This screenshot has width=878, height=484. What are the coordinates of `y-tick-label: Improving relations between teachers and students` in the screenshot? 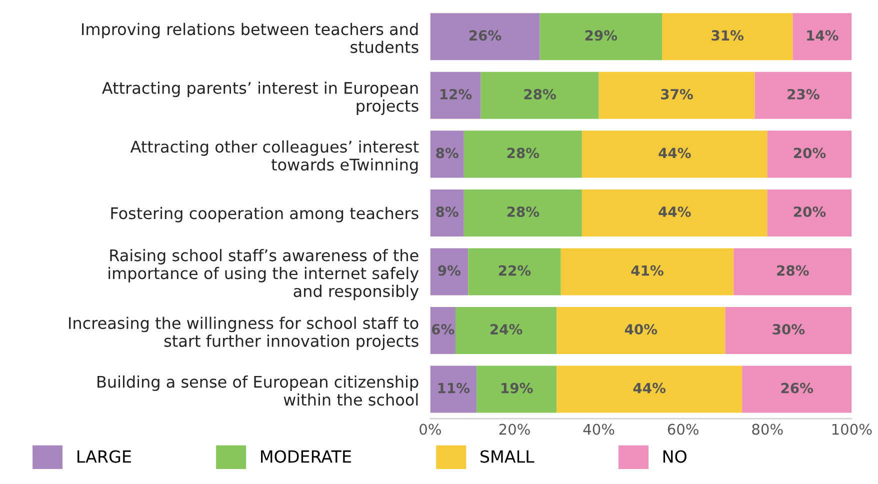 It's located at (250, 38).